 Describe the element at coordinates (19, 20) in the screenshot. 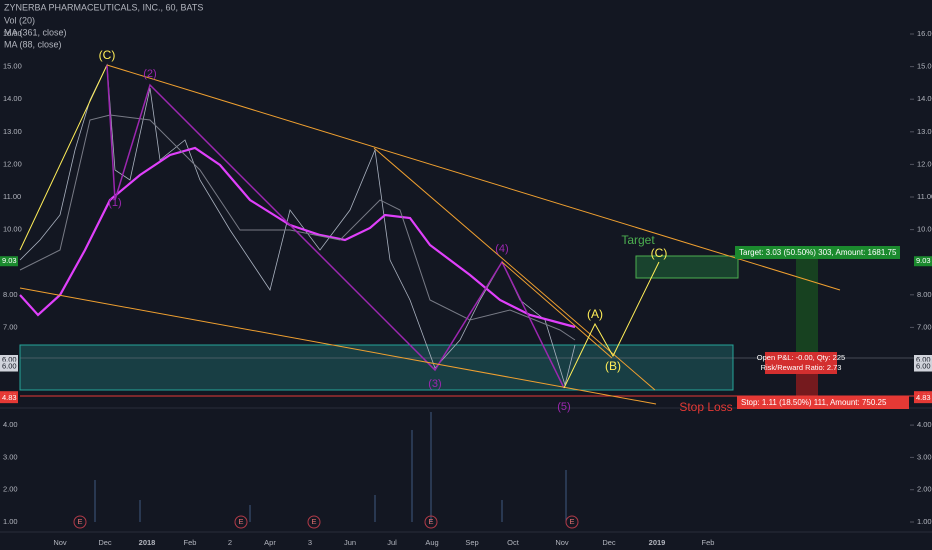

I see `indicator: Vol (20)` at that location.